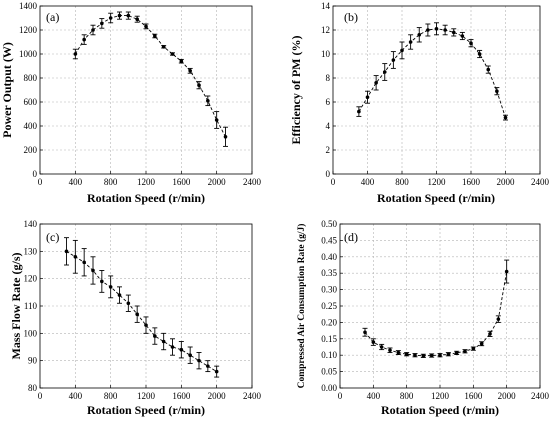  Describe the element at coordinates (252, 396) in the screenshot. I see `panel-c-x-tick-label: 2400` at that location.